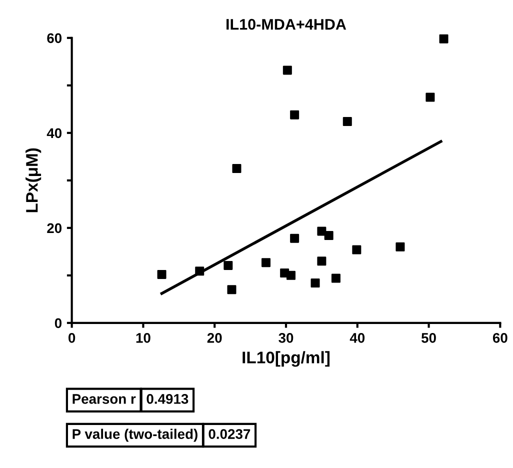  I want to click on y-tick-label: 20, so click(54, 228).